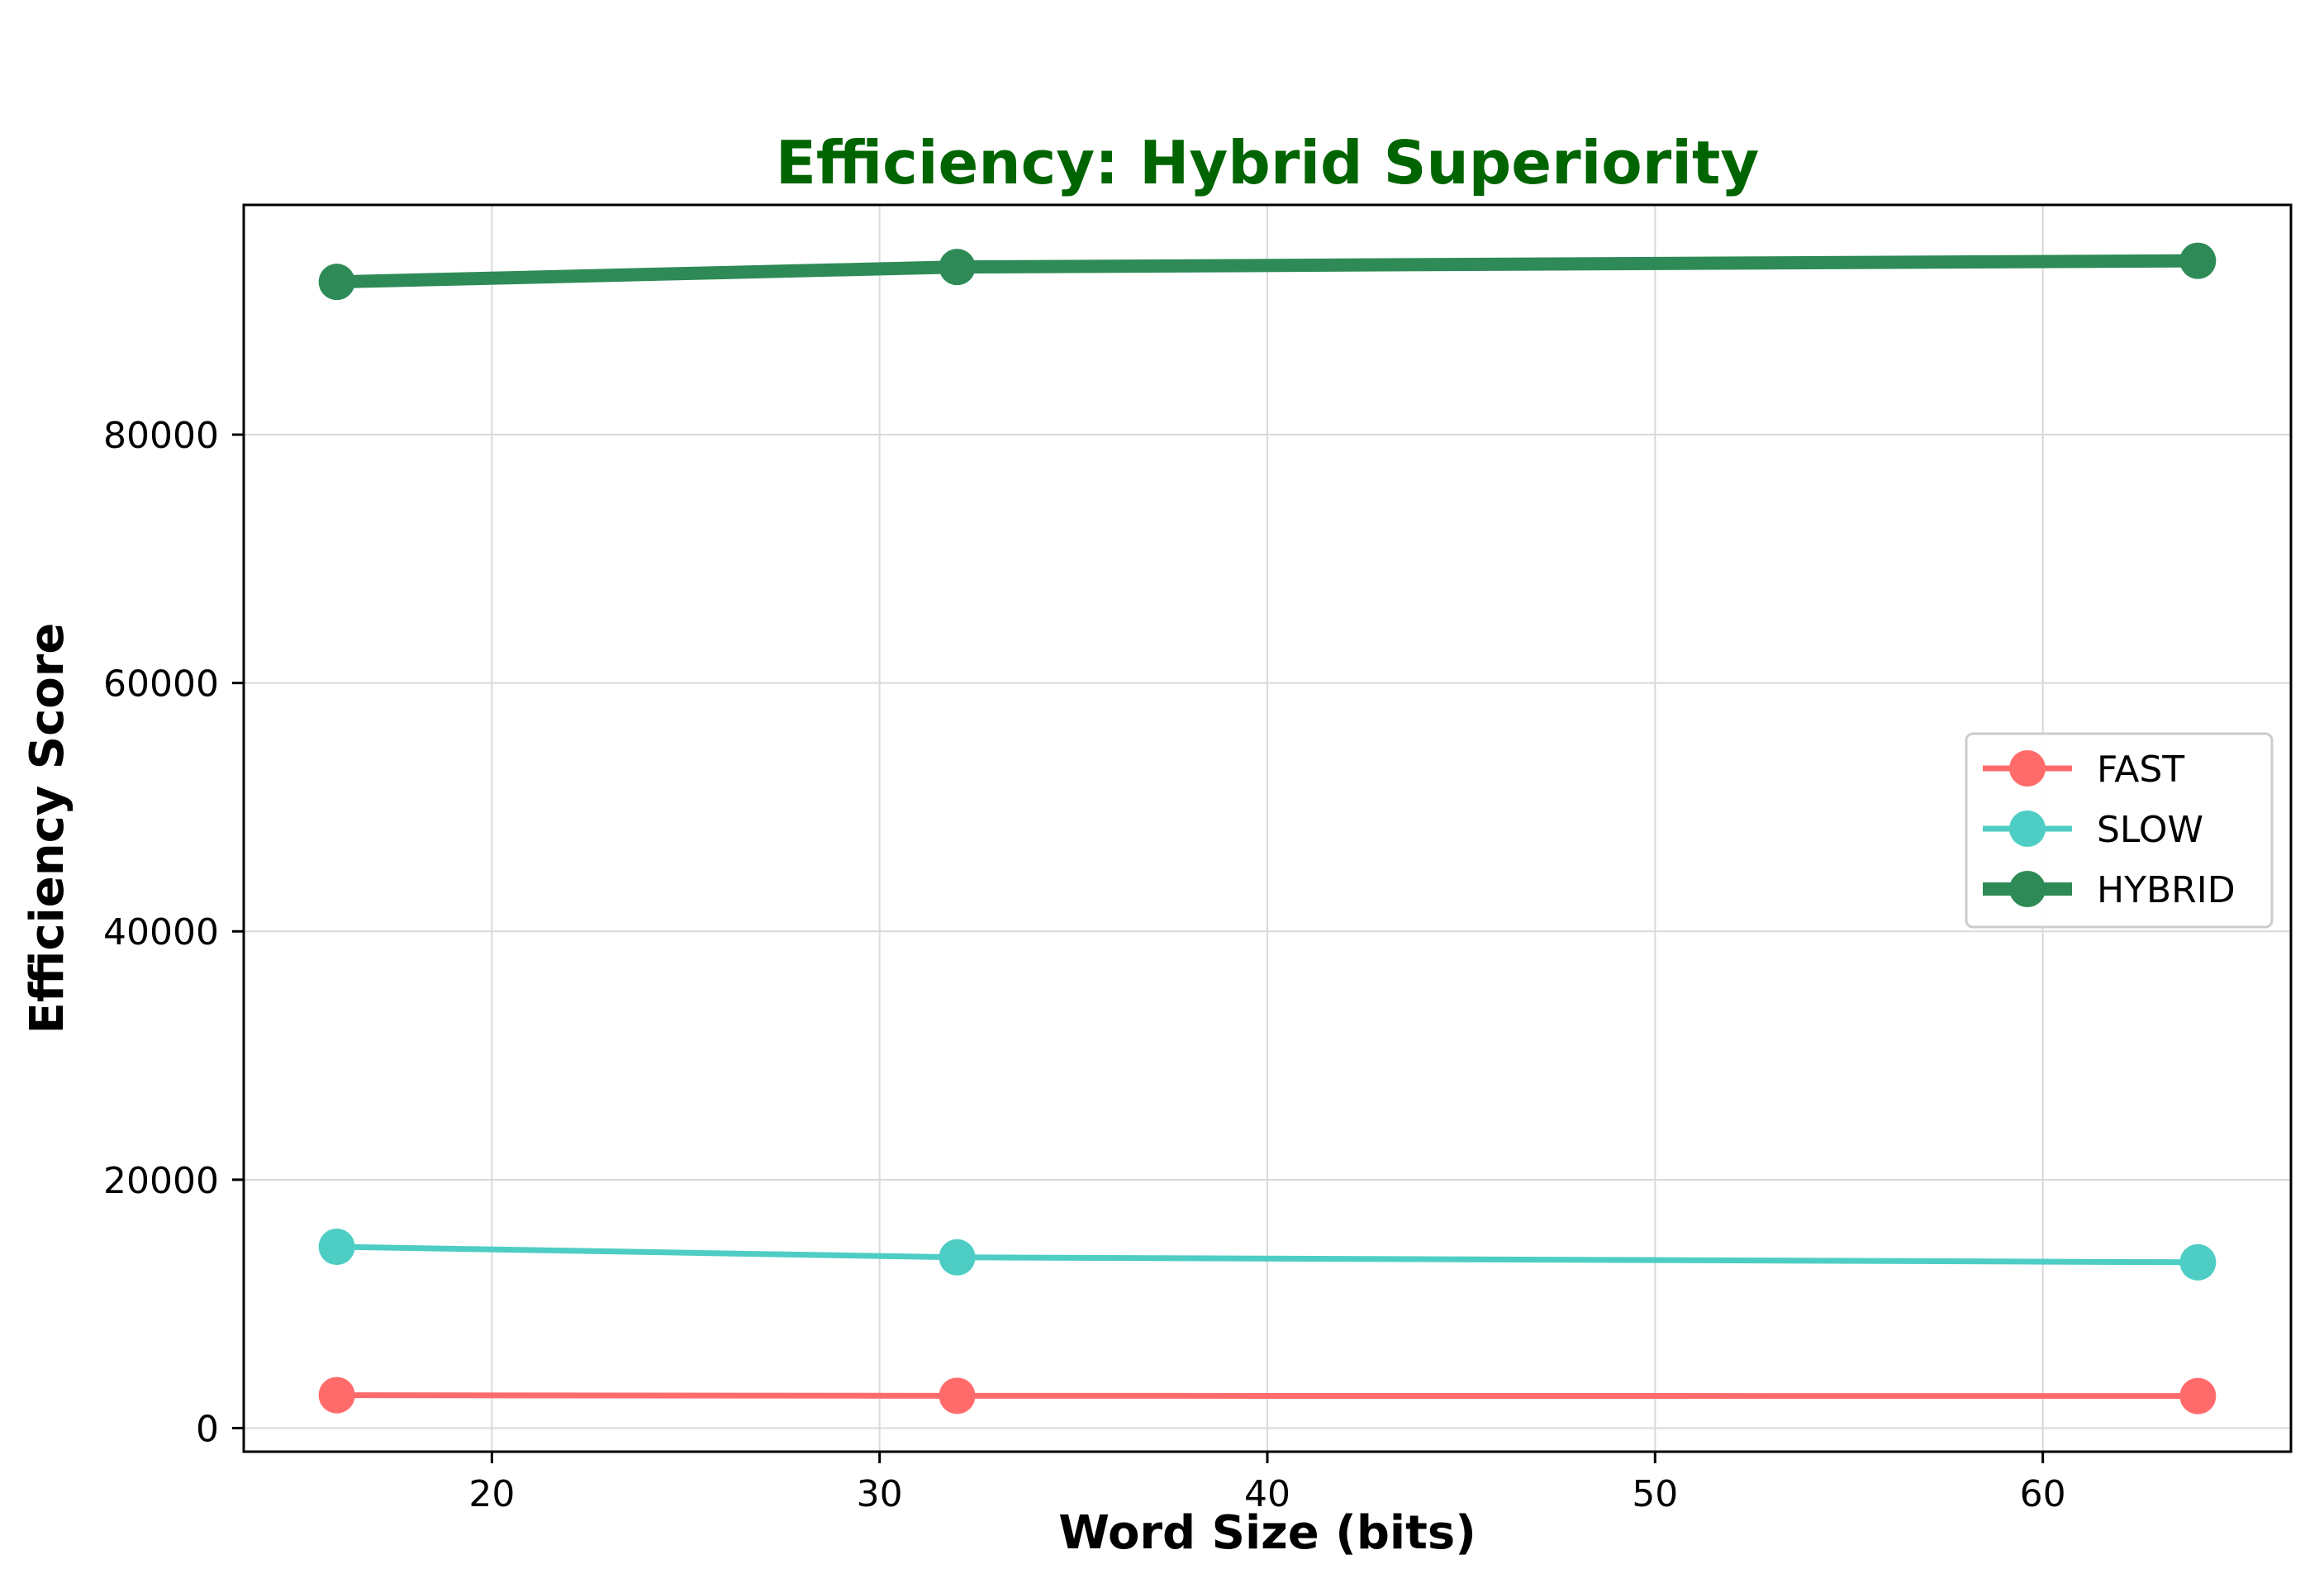  I want to click on legend: FAST SLOW HYBRID, so click(2119, 830).